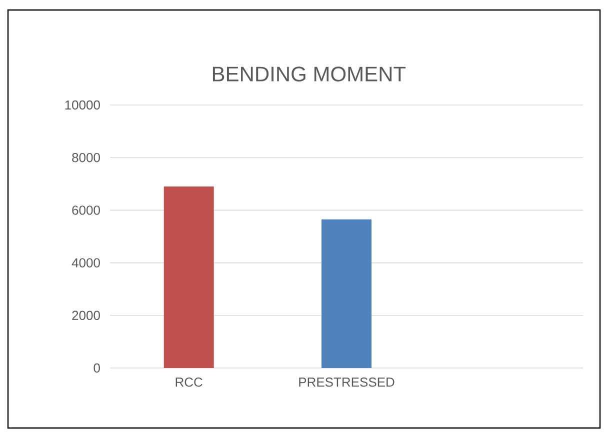 The width and height of the screenshot is (607, 432). What do you see at coordinates (86, 315) in the screenshot?
I see `y-tick-label: 2000` at bounding box center [86, 315].